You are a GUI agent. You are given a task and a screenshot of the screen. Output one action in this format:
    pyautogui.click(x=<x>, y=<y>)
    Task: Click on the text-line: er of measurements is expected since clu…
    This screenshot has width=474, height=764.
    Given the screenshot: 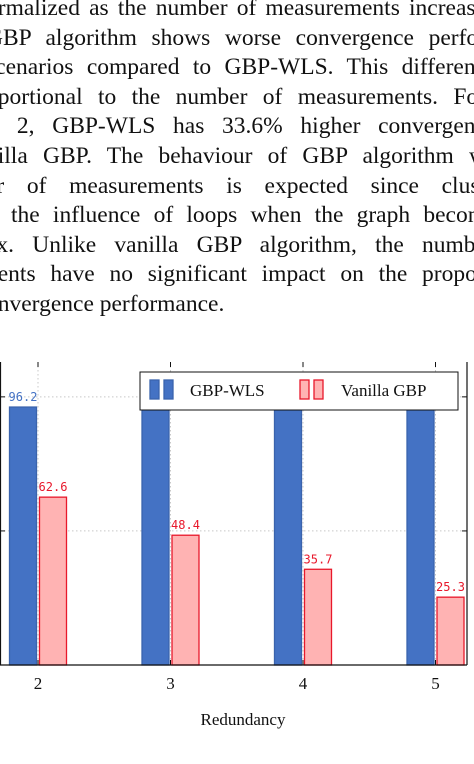 What is the action you would take?
    pyautogui.click(x=237, y=185)
    